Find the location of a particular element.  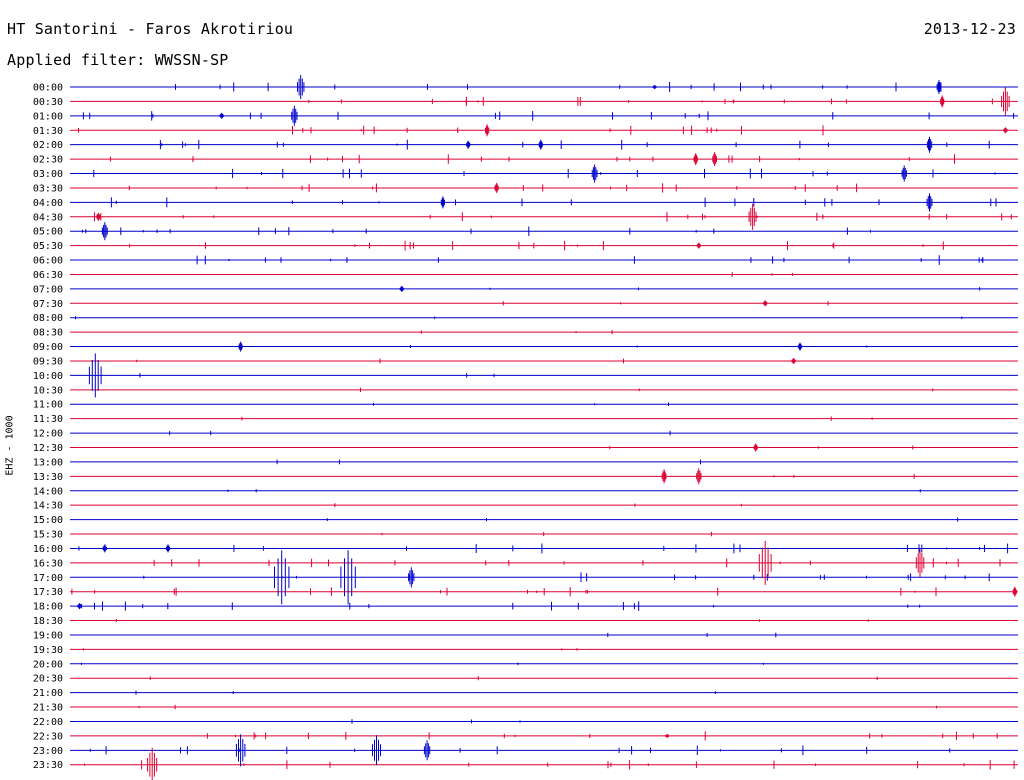

row-label-0300: 03:00 is located at coordinates (48, 174).